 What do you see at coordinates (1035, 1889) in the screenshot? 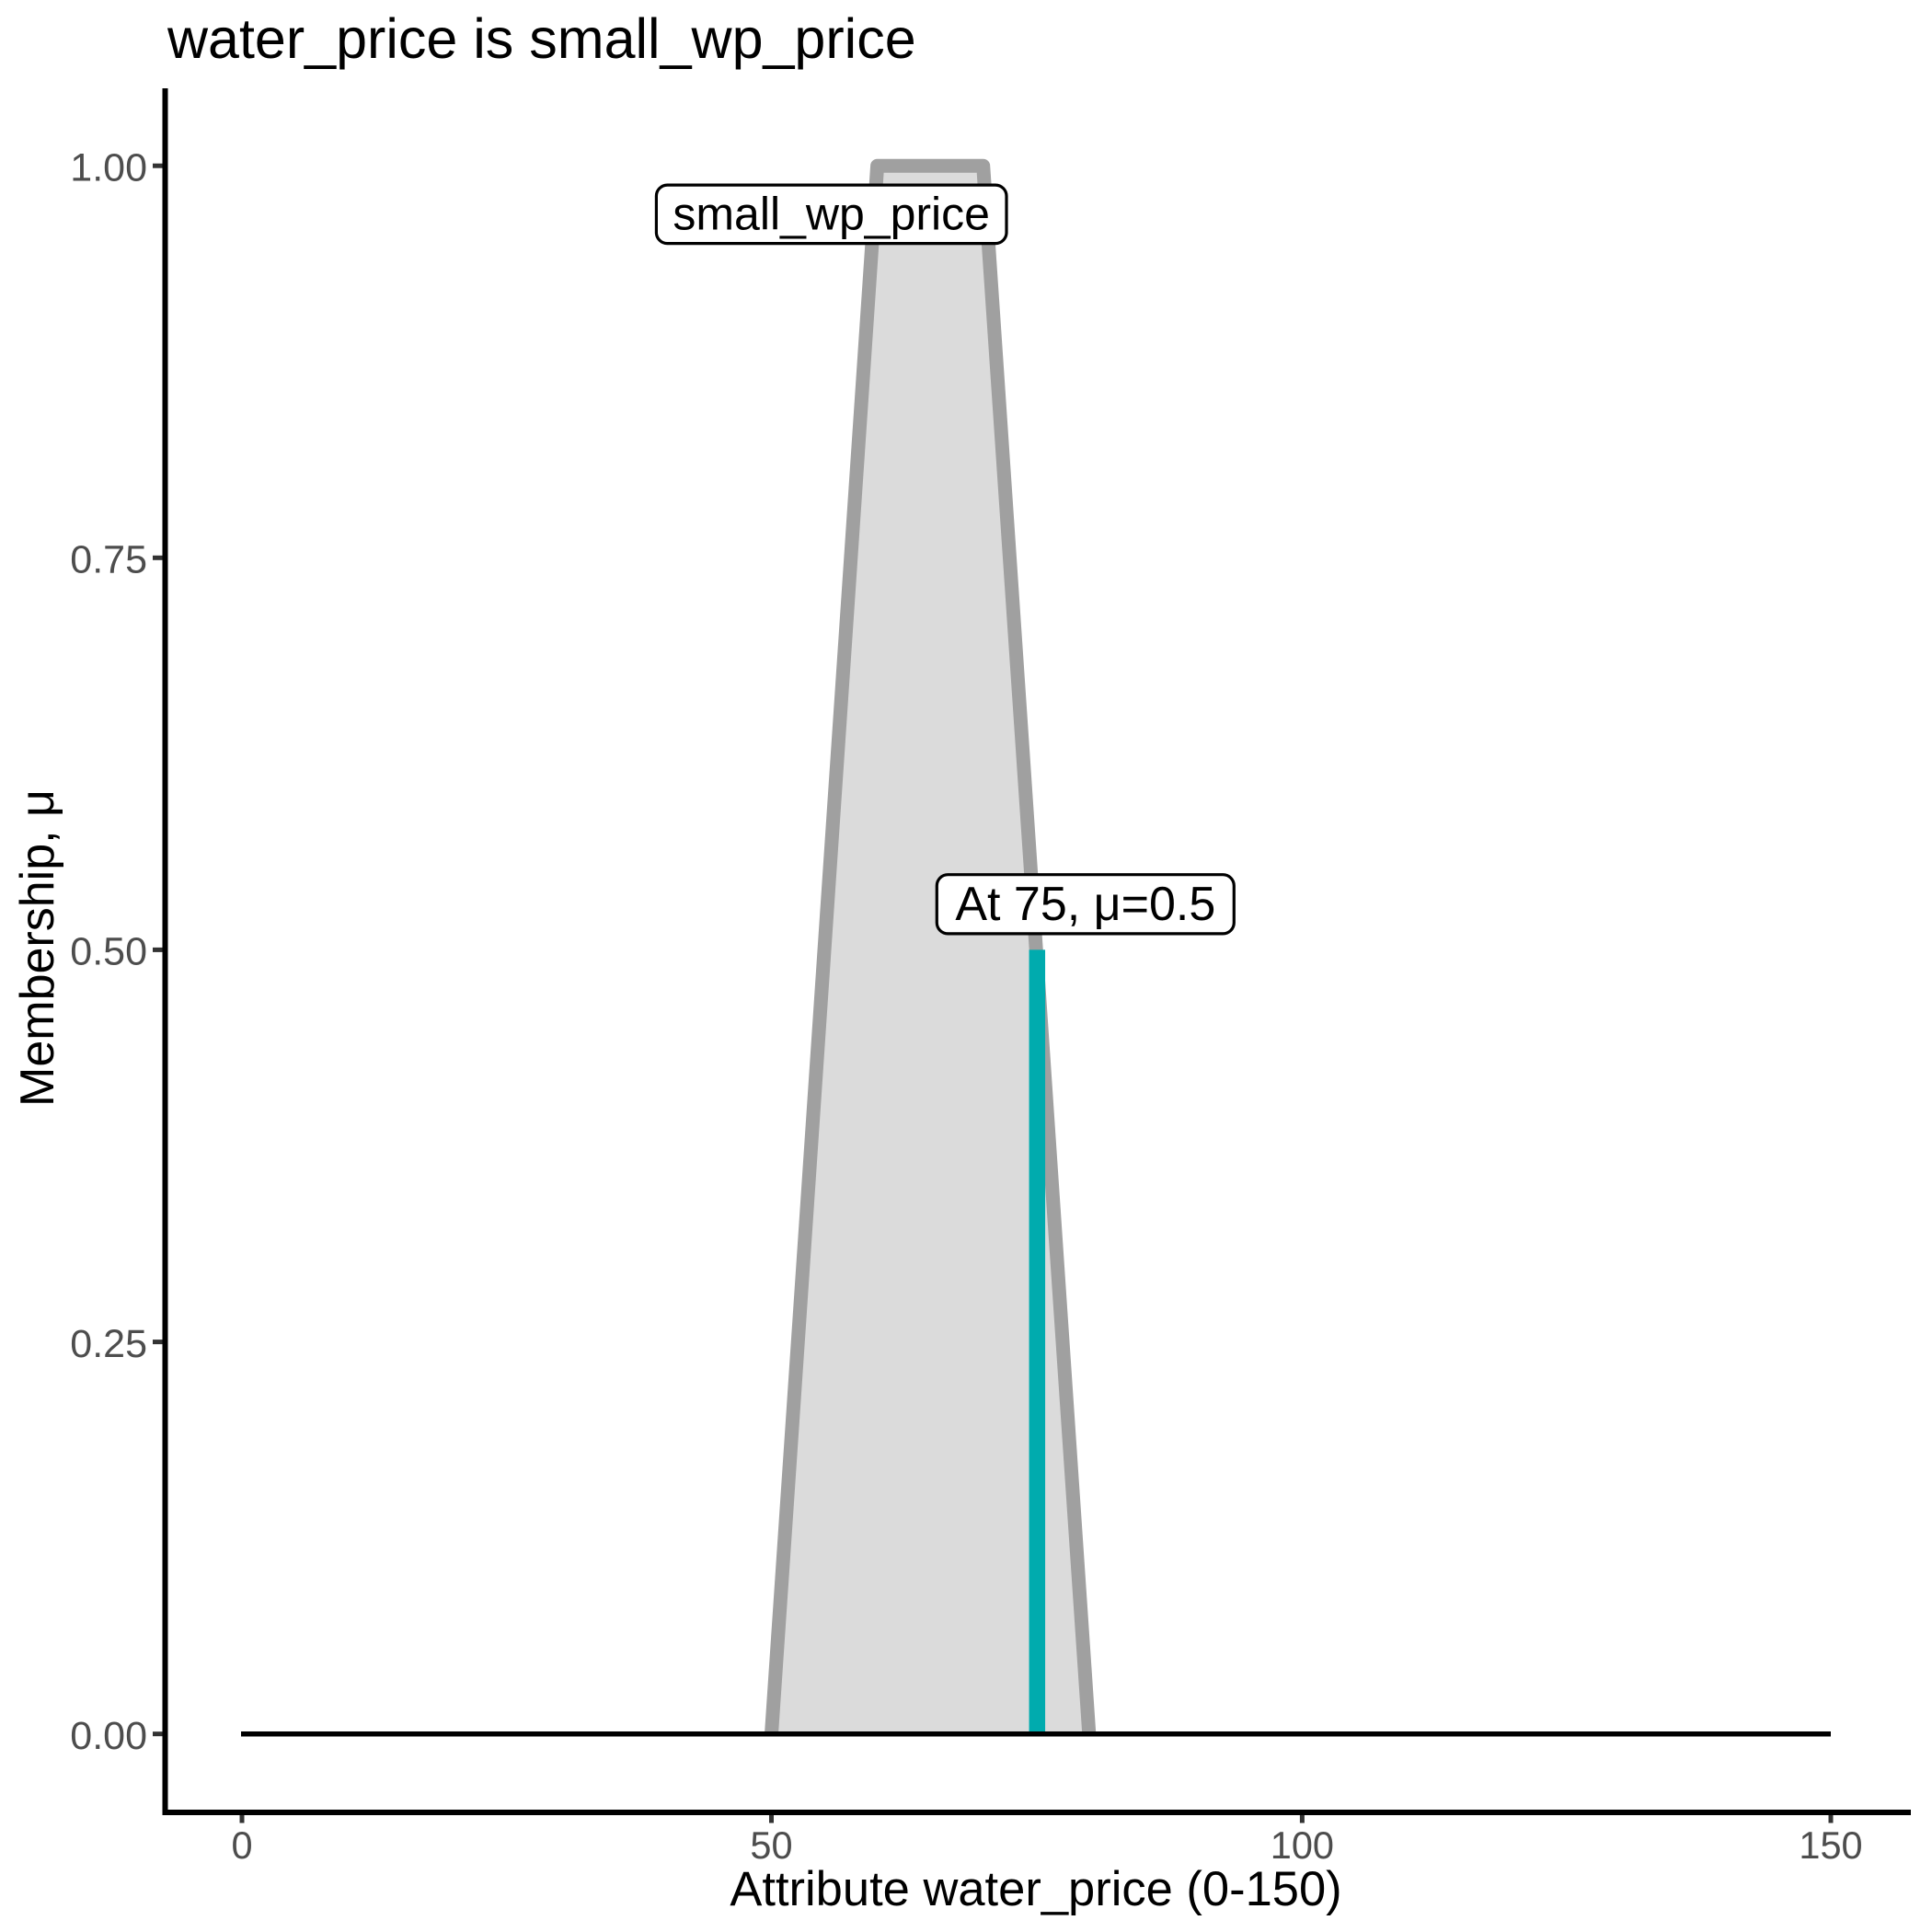
I see `svg-text: Attribute water_price (0-150)` at bounding box center [1035, 1889].